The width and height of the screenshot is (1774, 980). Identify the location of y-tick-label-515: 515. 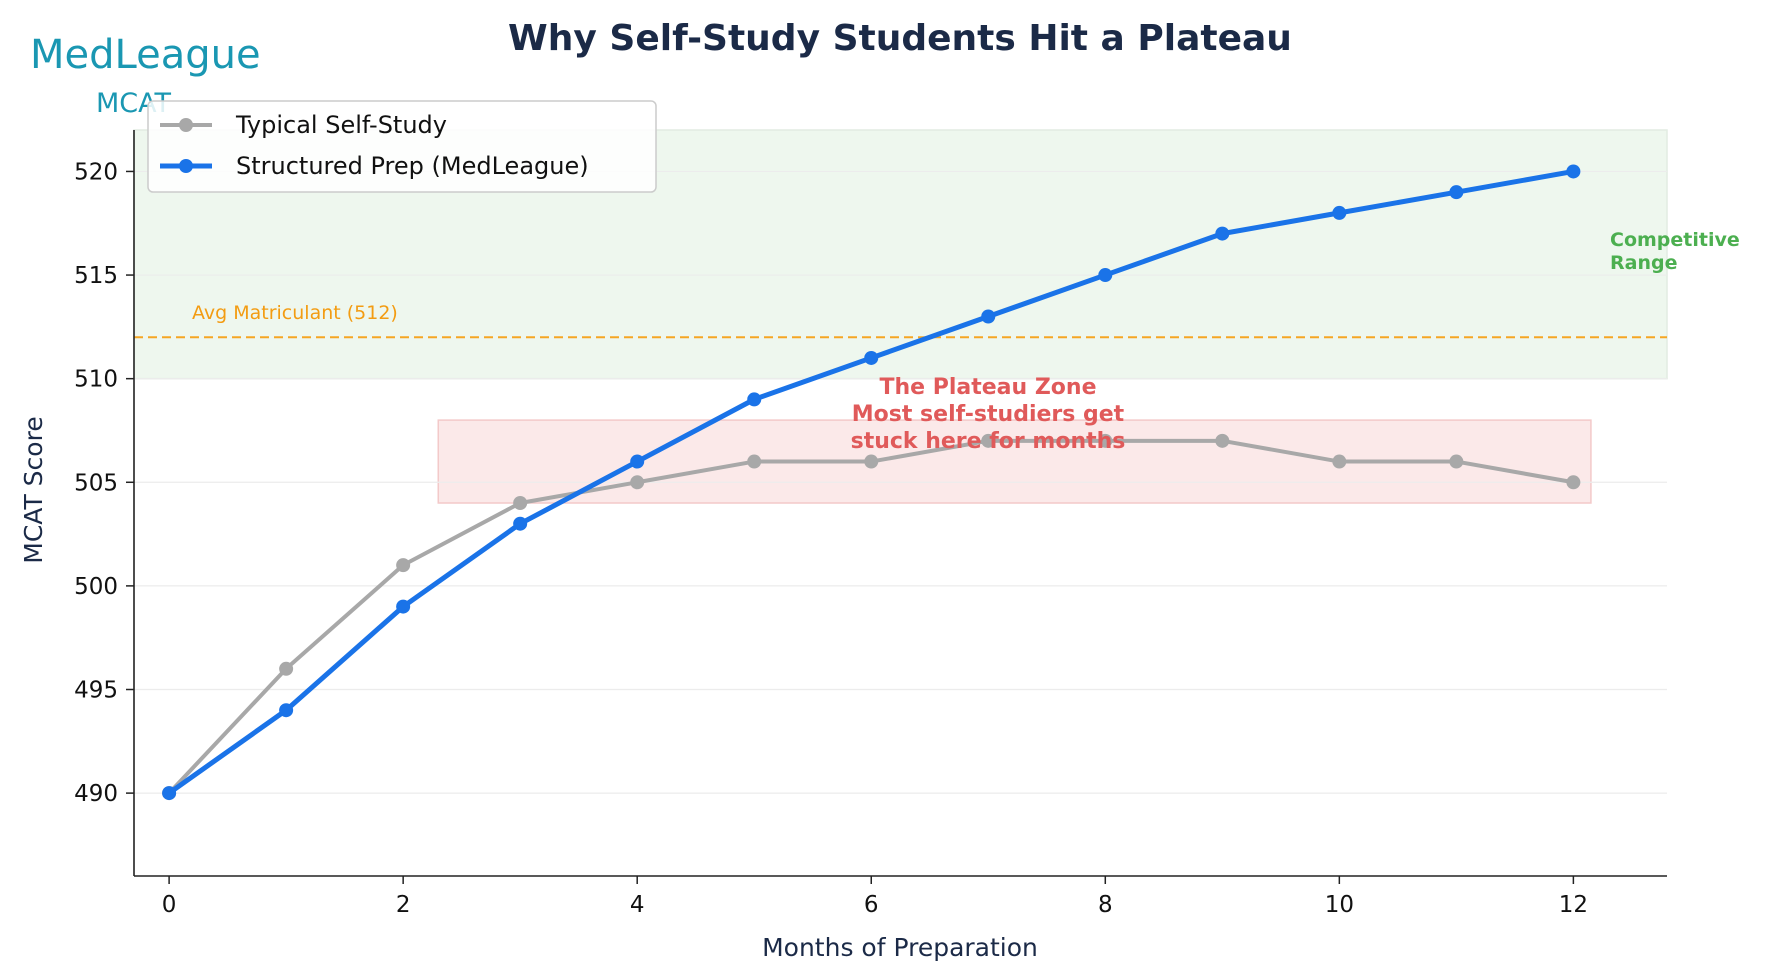
(96, 276).